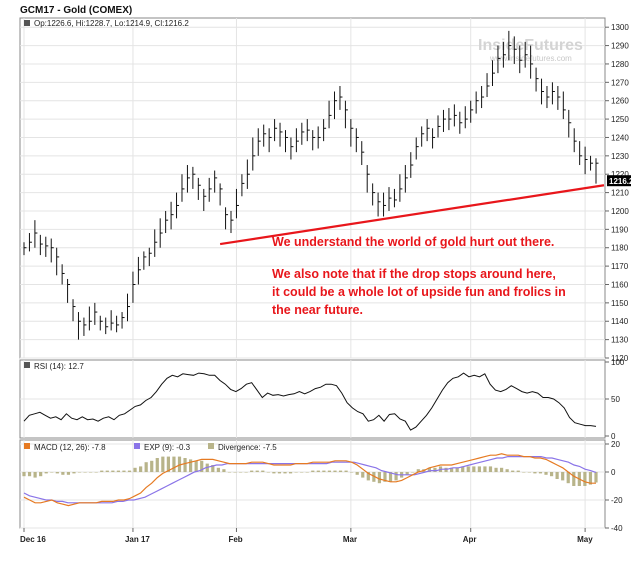 The height and width of the screenshot is (562, 640). I want to click on price-tick-label: 1130, so click(620, 340).